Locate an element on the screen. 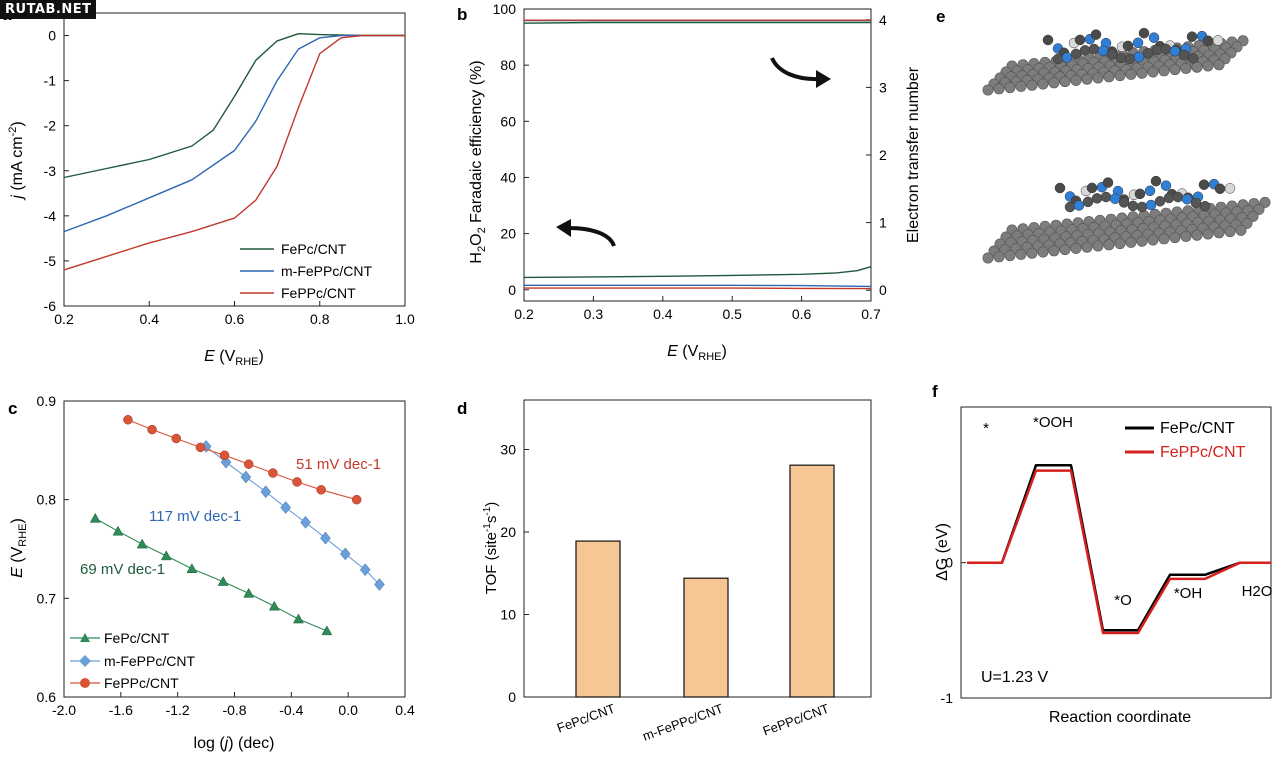  panel-a-xlabel: E (VRHE) is located at coordinates (234, 358).